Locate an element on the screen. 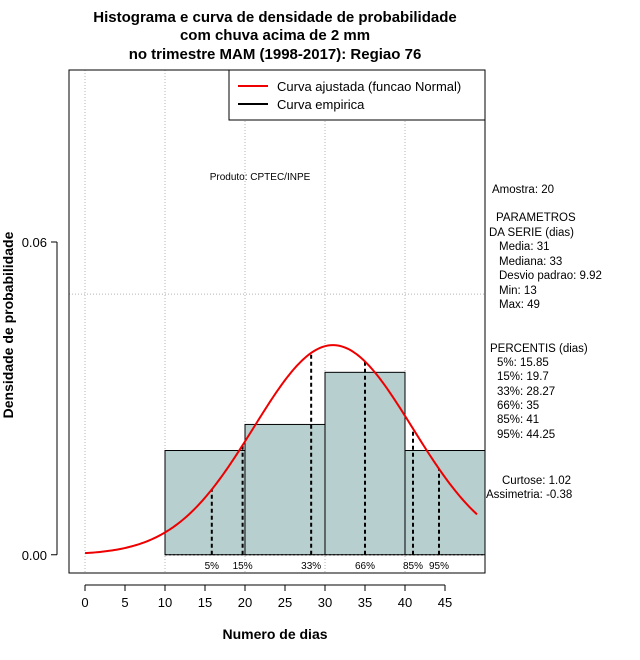 The width and height of the screenshot is (640, 660). legend-box is located at coordinates (357, 95).